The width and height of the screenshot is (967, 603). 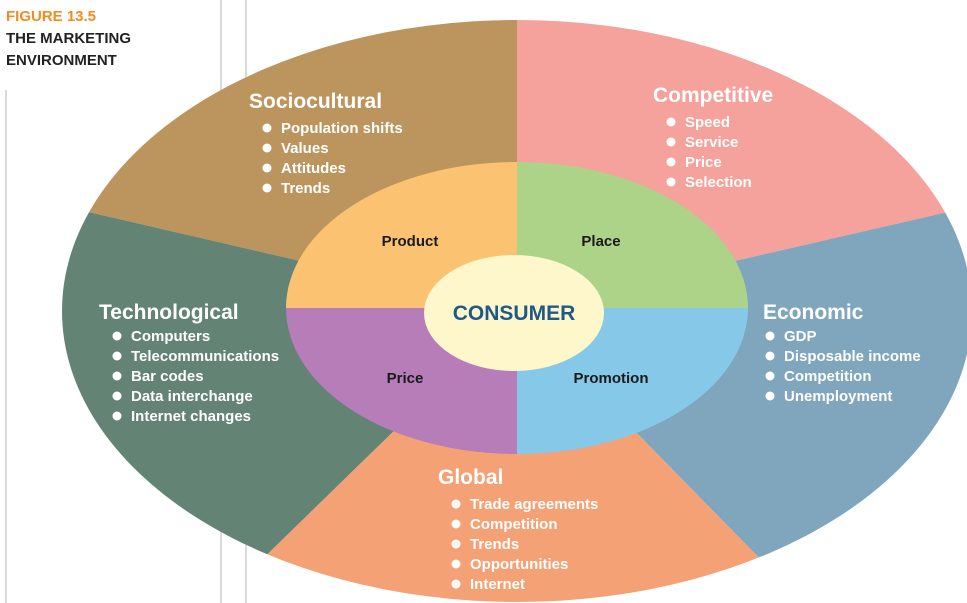 What do you see at coordinates (169, 312) in the screenshot?
I see `technological-title: Technological` at bounding box center [169, 312].